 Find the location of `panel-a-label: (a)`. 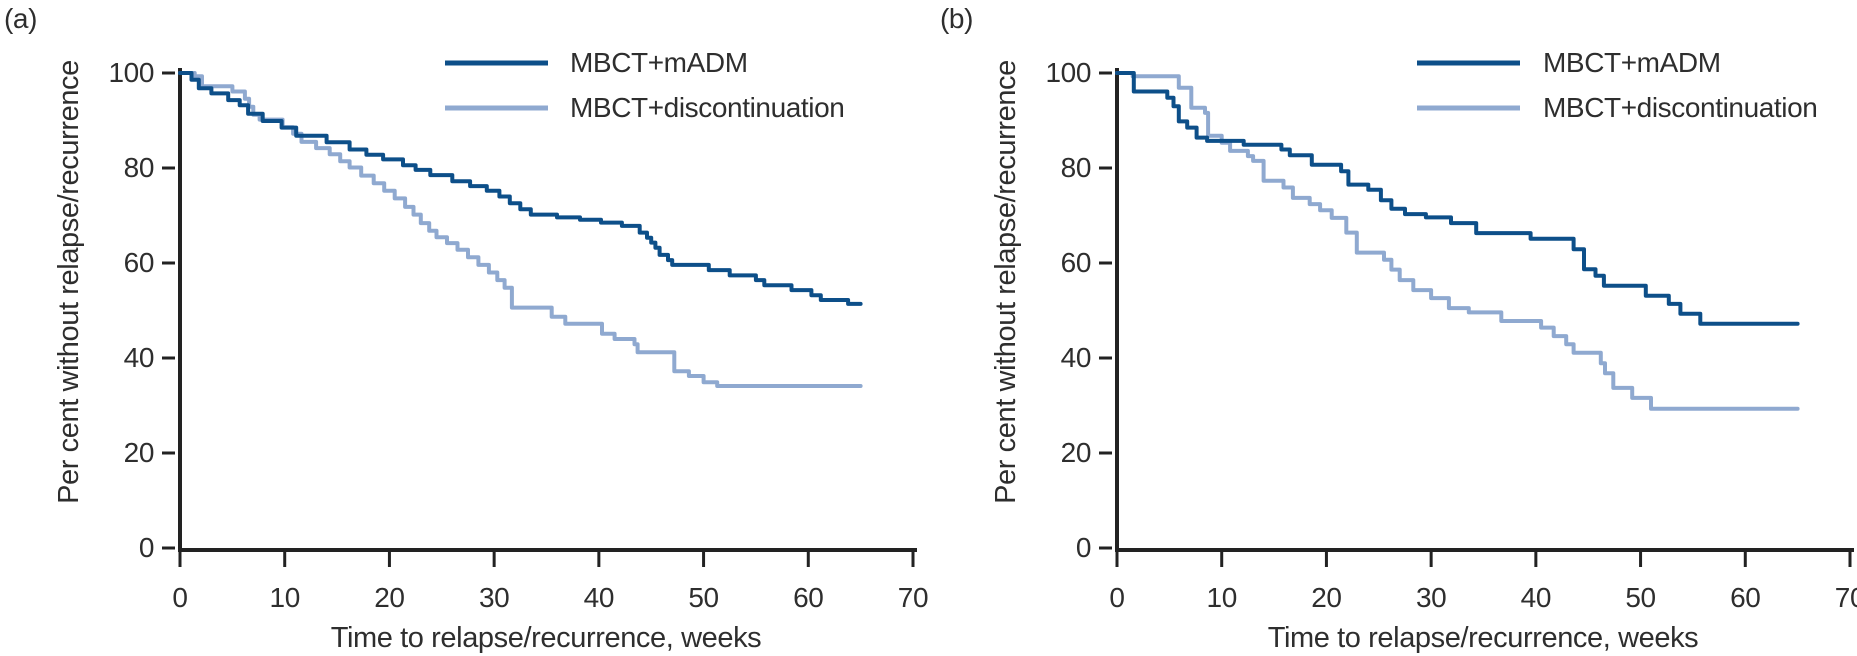

panel-a-label: (a) is located at coordinates (21, 18).